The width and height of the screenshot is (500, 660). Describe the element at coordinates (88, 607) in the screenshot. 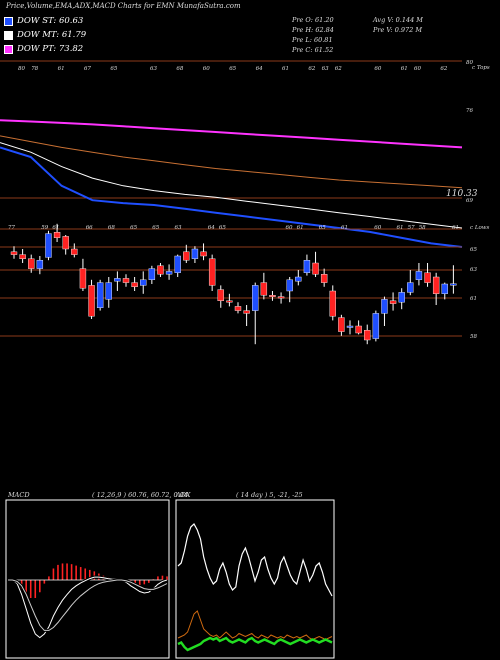

I see `macd-line` at that location.